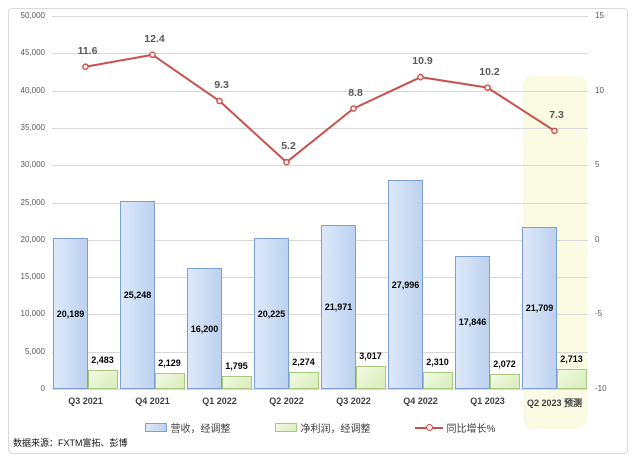 This screenshot has height=465, width=635. I want to click on left-axis-tick: 40,000, so click(32, 90).